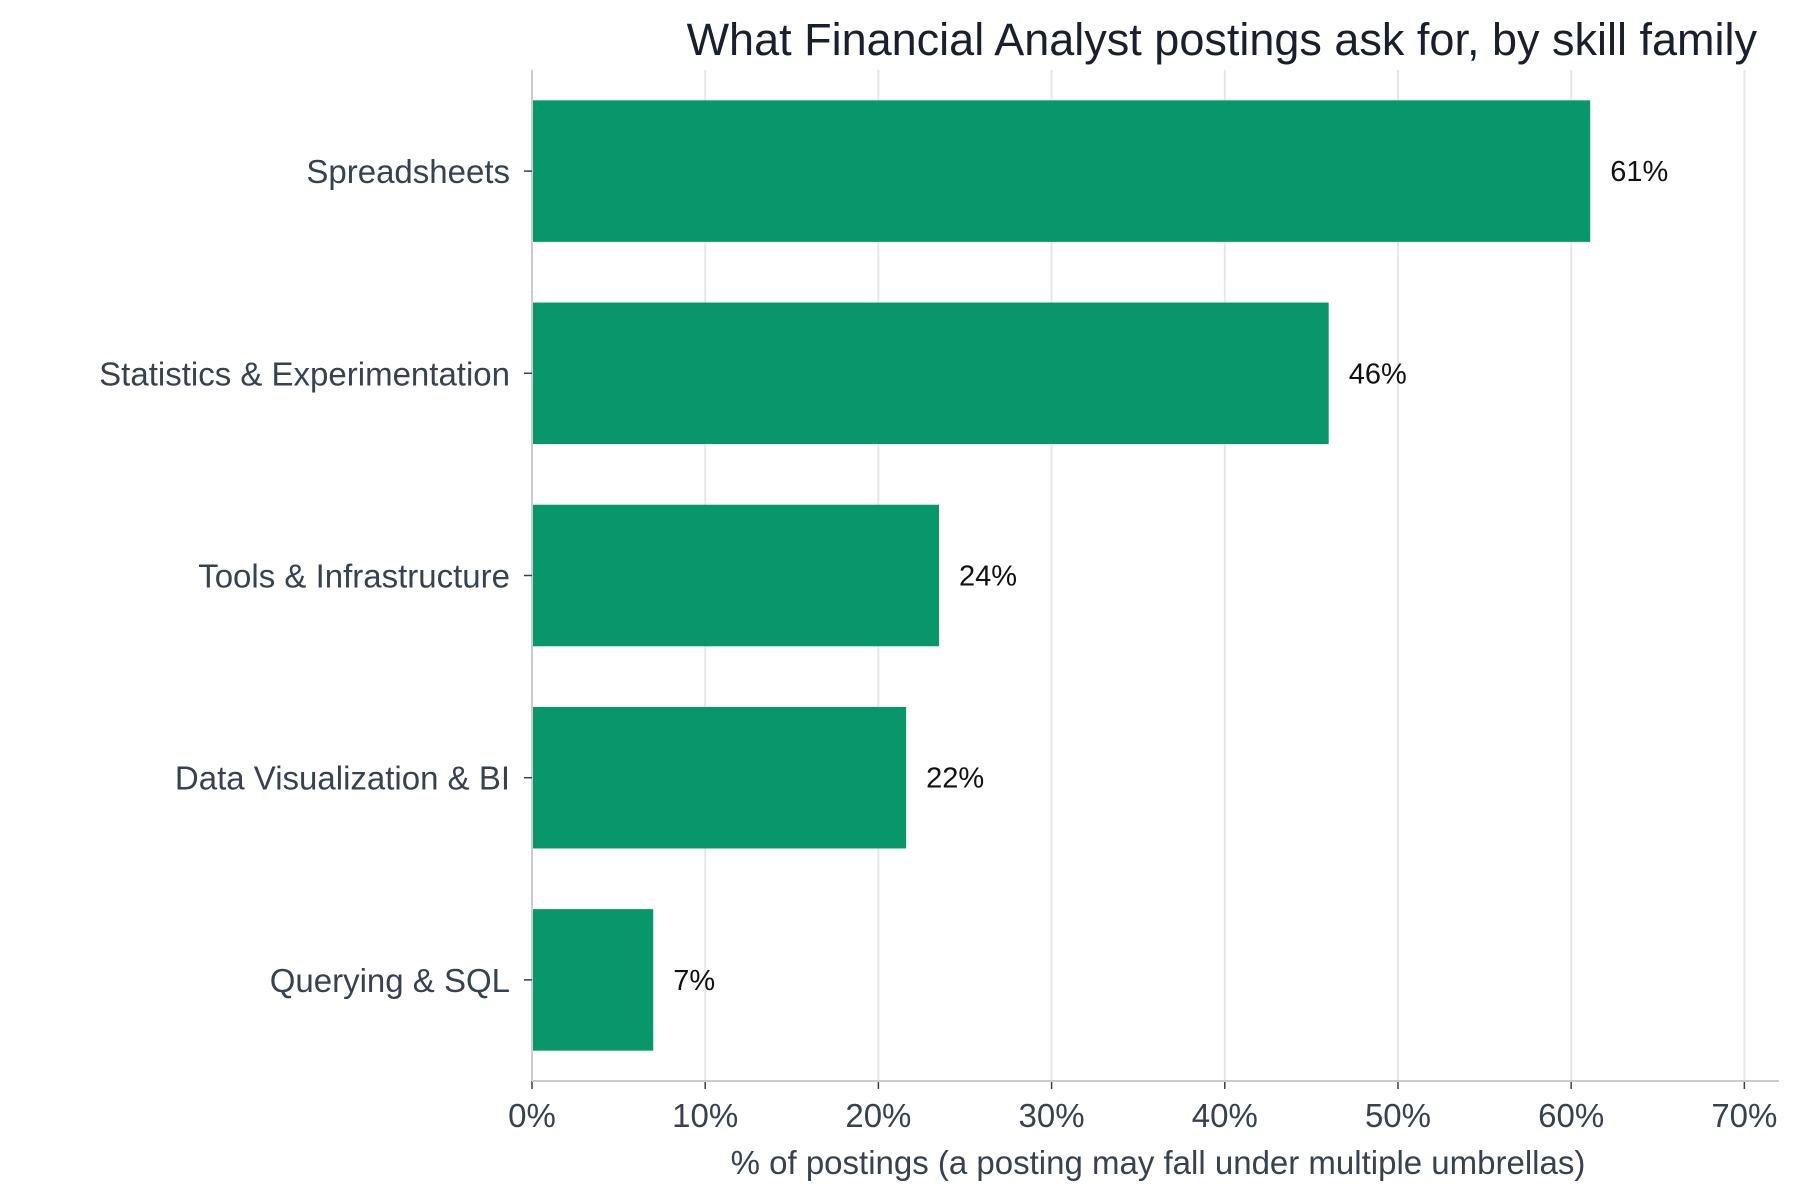 The image size is (1793, 1202). What do you see at coordinates (342, 778) in the screenshot?
I see `category-label: Data Visualization & BI` at bounding box center [342, 778].